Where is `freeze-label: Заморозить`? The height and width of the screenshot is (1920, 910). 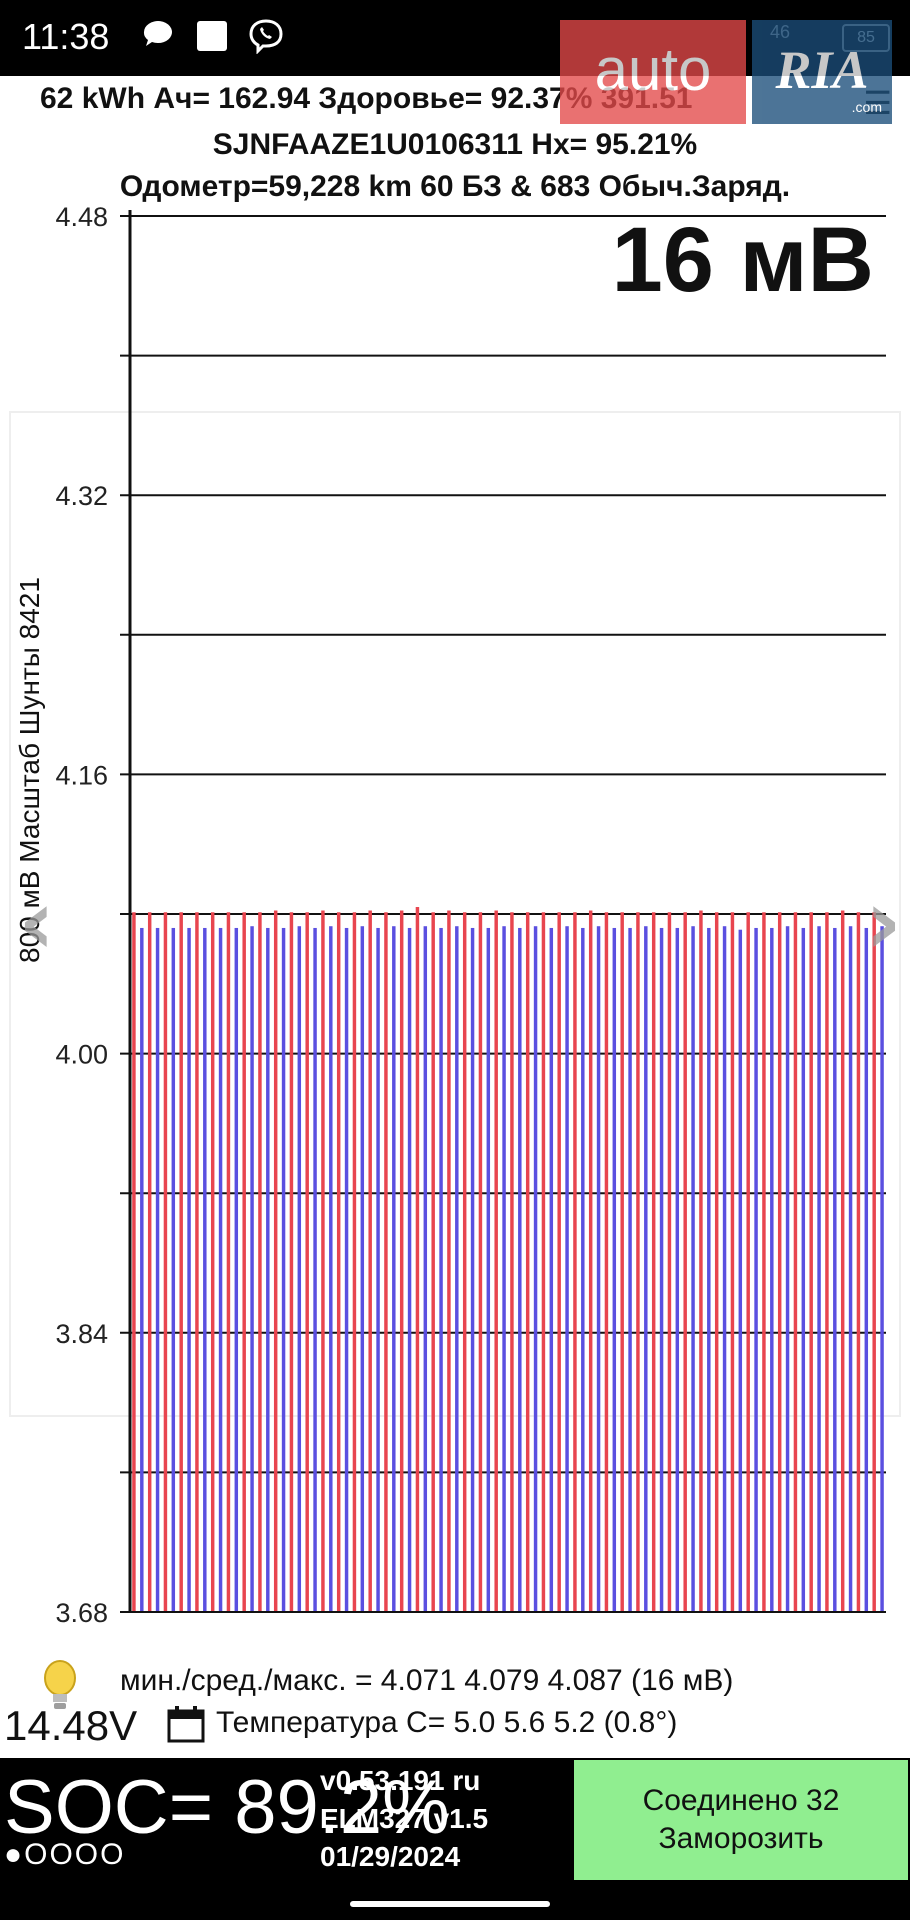 freeze-label: Заморозить is located at coordinates (741, 1838).